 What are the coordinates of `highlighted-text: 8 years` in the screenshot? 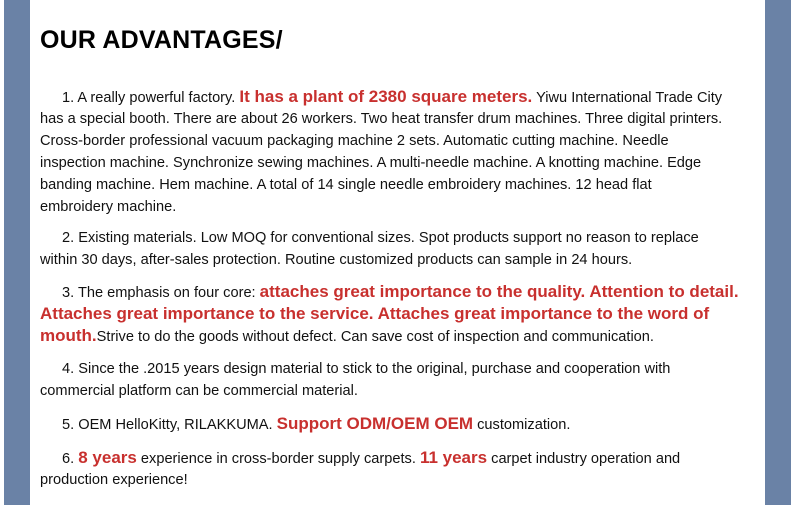 It's located at (107, 457).